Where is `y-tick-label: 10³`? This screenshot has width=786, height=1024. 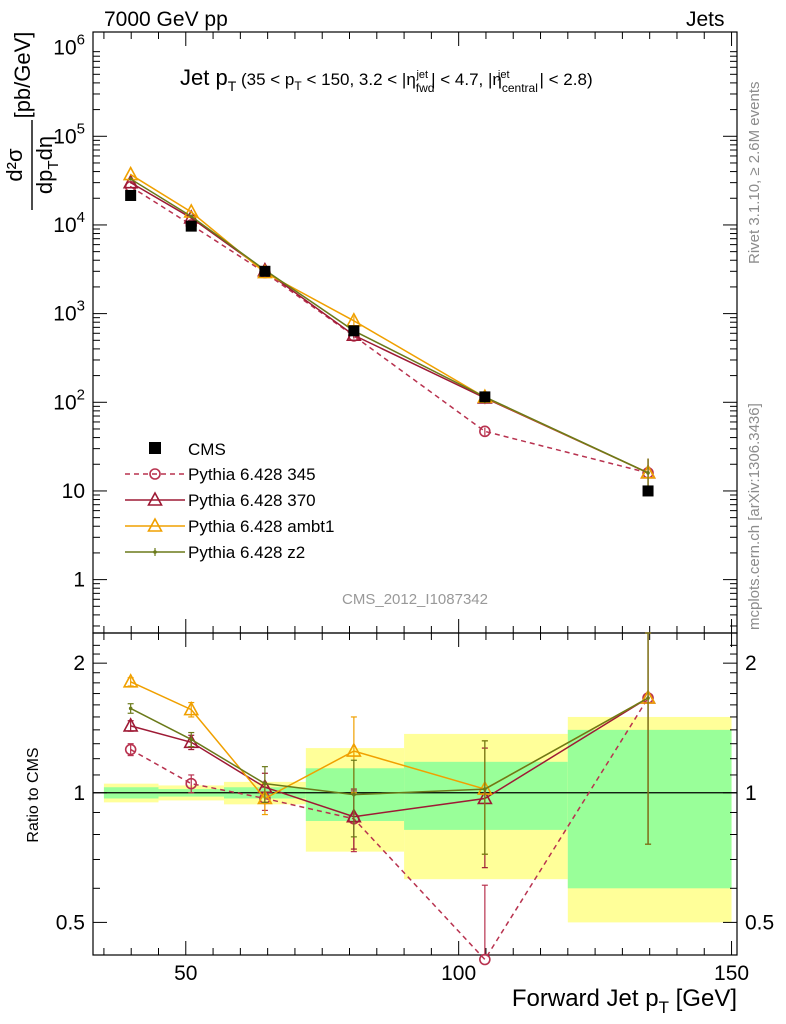 y-tick-label: 10³ is located at coordinates (69, 312).